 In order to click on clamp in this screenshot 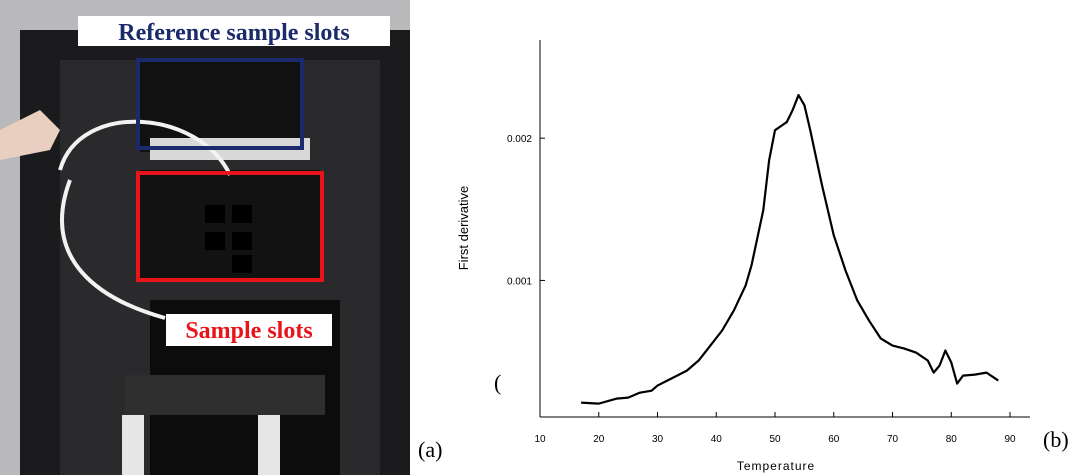, I will do `click(225, 395)`.